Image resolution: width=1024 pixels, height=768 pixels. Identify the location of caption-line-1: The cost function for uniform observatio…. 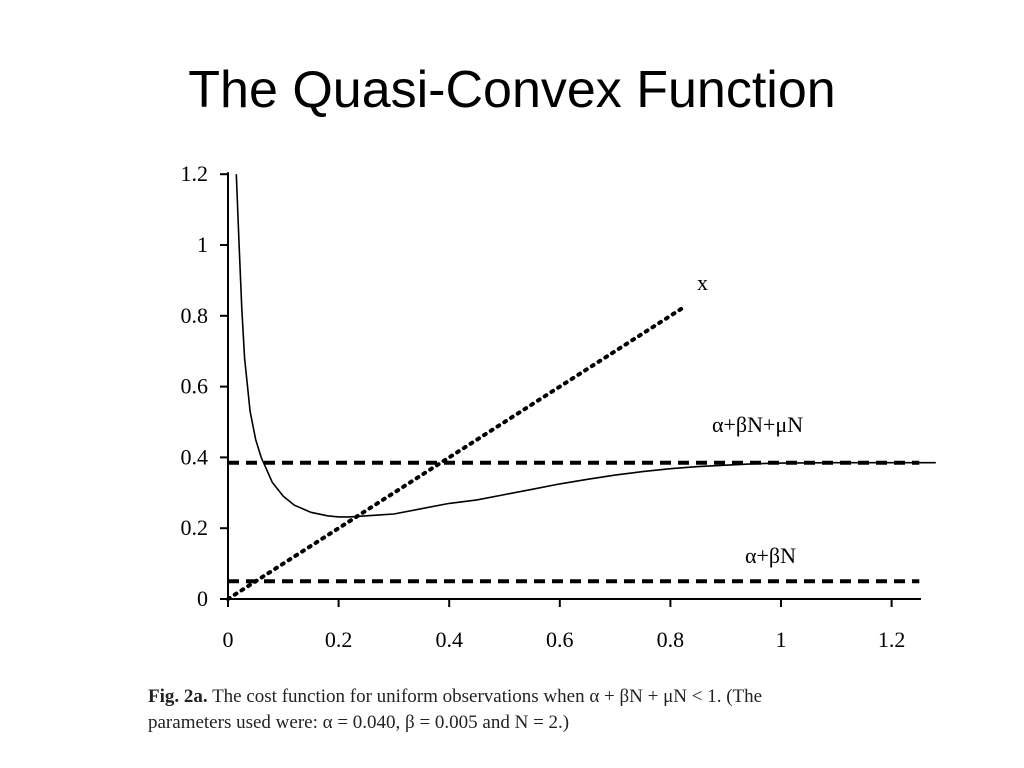
(487, 696).